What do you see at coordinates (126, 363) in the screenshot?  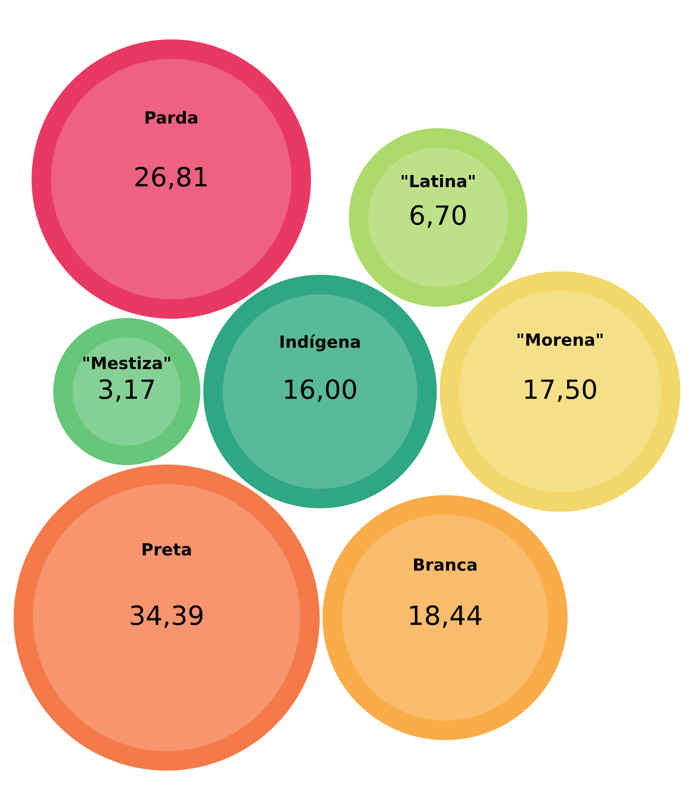 I see `category-label: "Mestiza"` at bounding box center [126, 363].